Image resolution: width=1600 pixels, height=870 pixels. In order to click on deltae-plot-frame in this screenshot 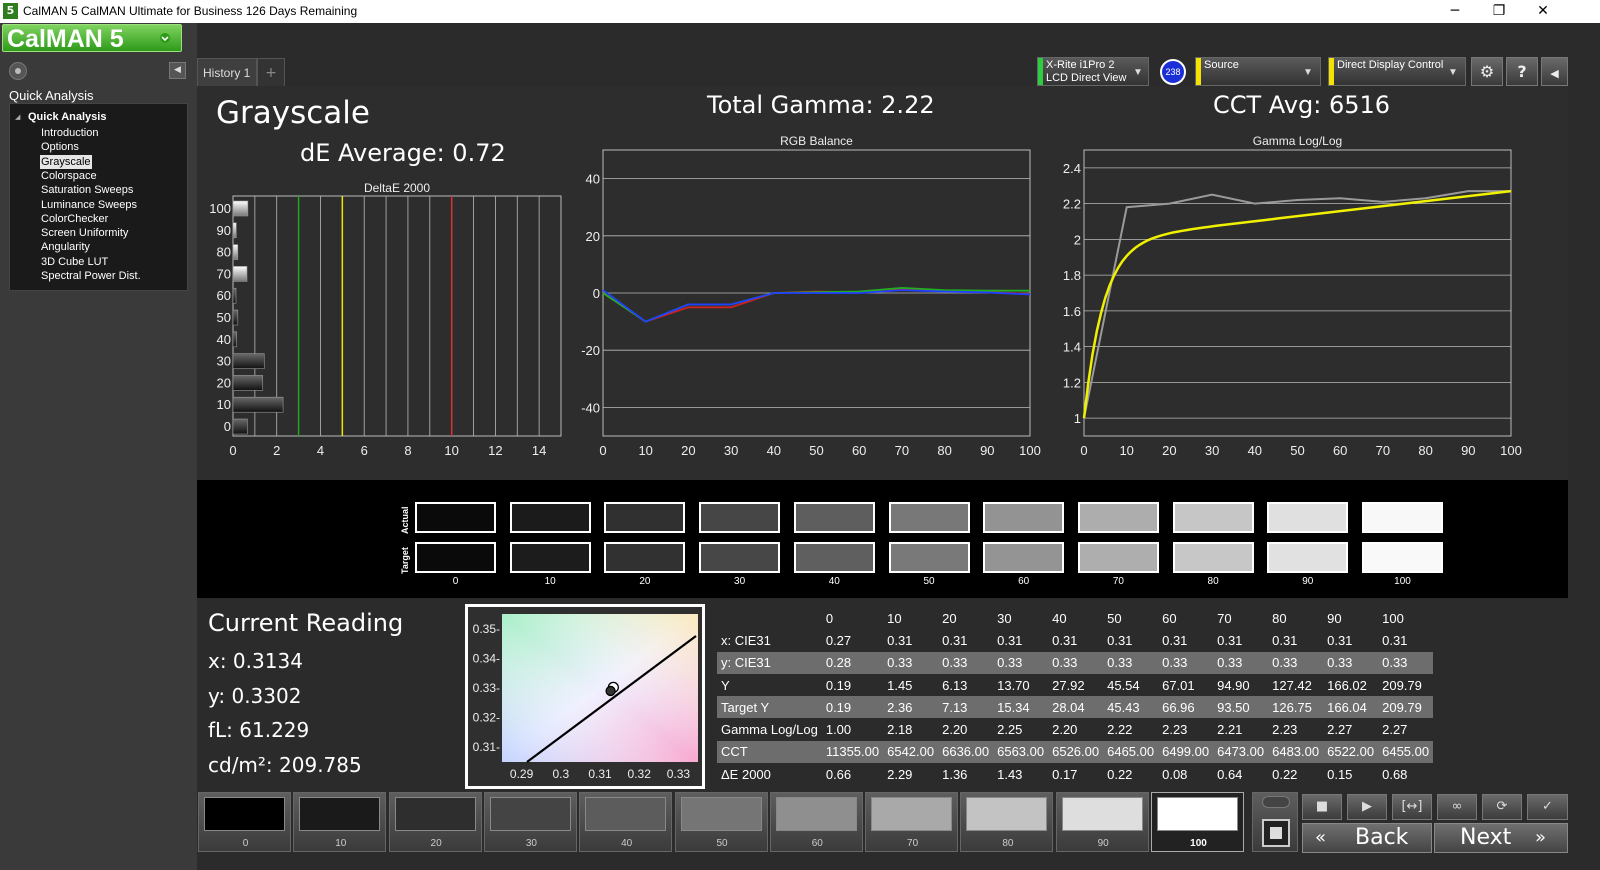, I will do `click(397, 316)`.